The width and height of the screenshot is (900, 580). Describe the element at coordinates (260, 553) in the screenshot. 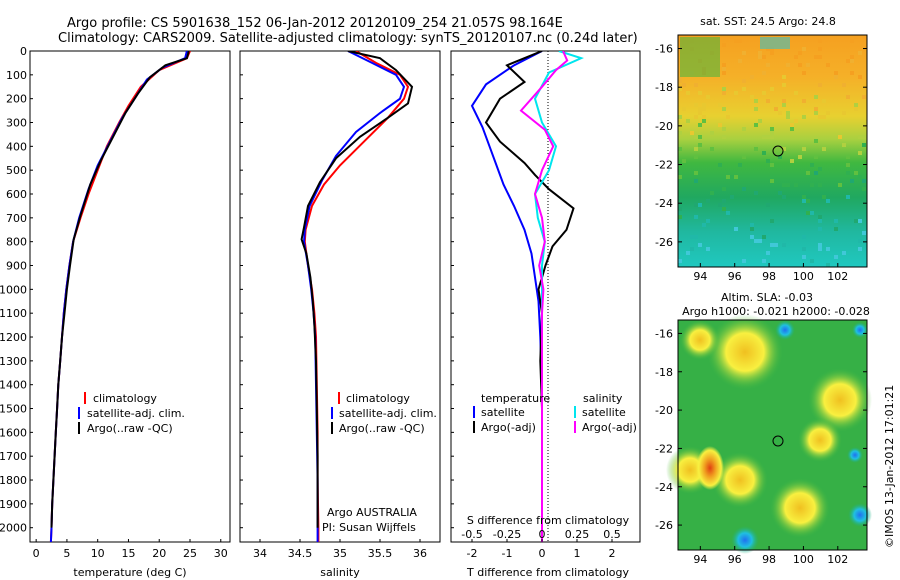

I see `x-tick-label: 34` at that location.